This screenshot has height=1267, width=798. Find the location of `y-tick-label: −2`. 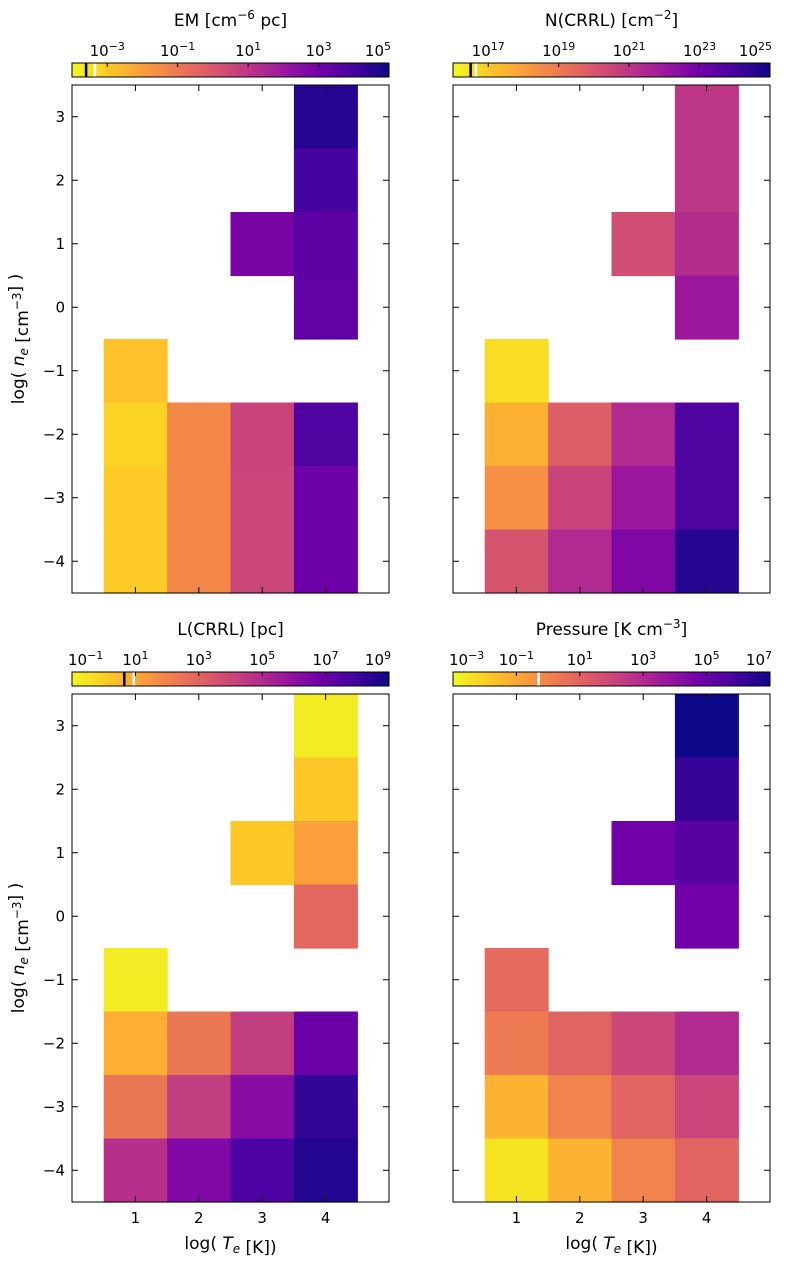

y-tick-label: −2 is located at coordinates (54, 1043).